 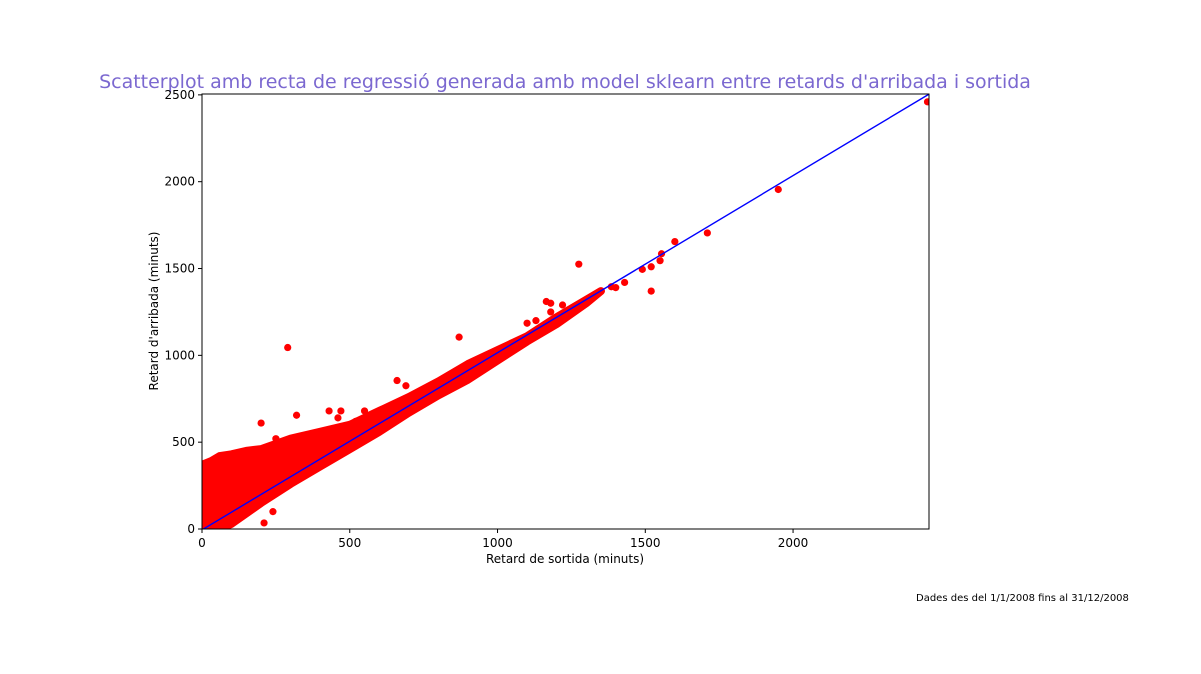 I want to click on y-tick-label: 500, so click(x=183, y=442).